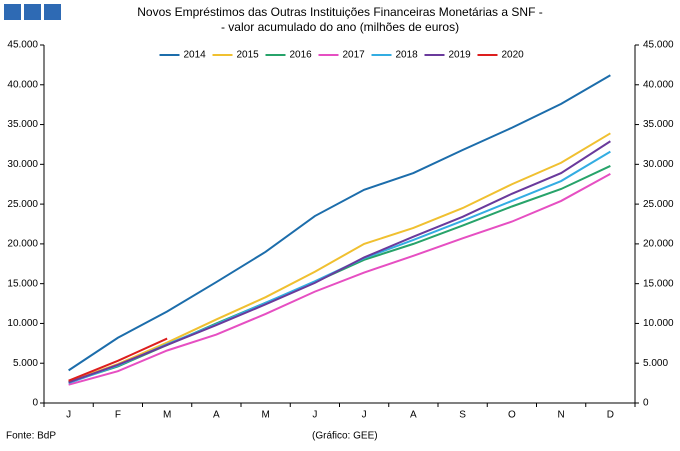  I want to click on y-tick-label: 5.000, so click(25, 363).